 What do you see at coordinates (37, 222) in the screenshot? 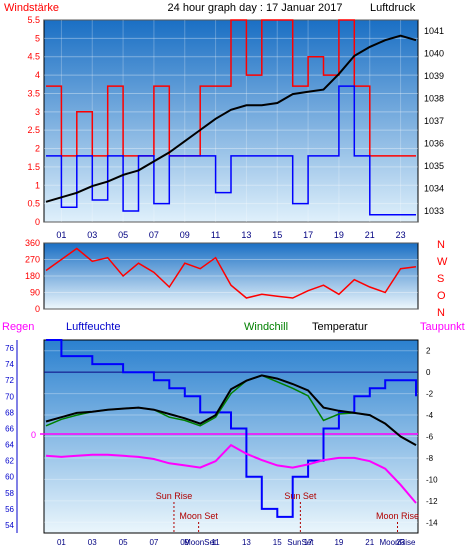
I see `top-left-tick: 0` at bounding box center [37, 222].